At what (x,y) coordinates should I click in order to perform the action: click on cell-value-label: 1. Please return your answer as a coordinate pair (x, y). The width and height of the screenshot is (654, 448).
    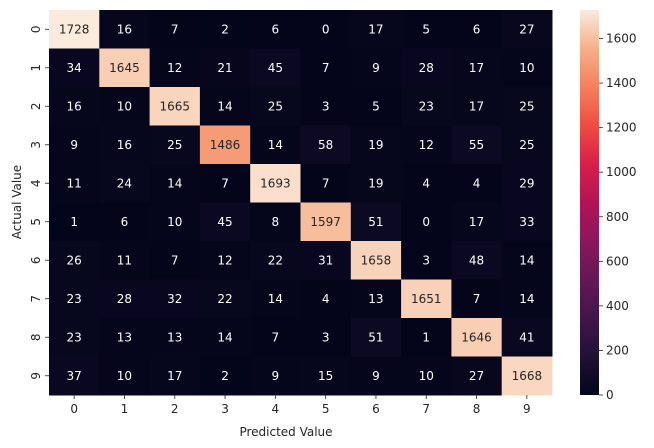
    Looking at the image, I should click on (74, 222).